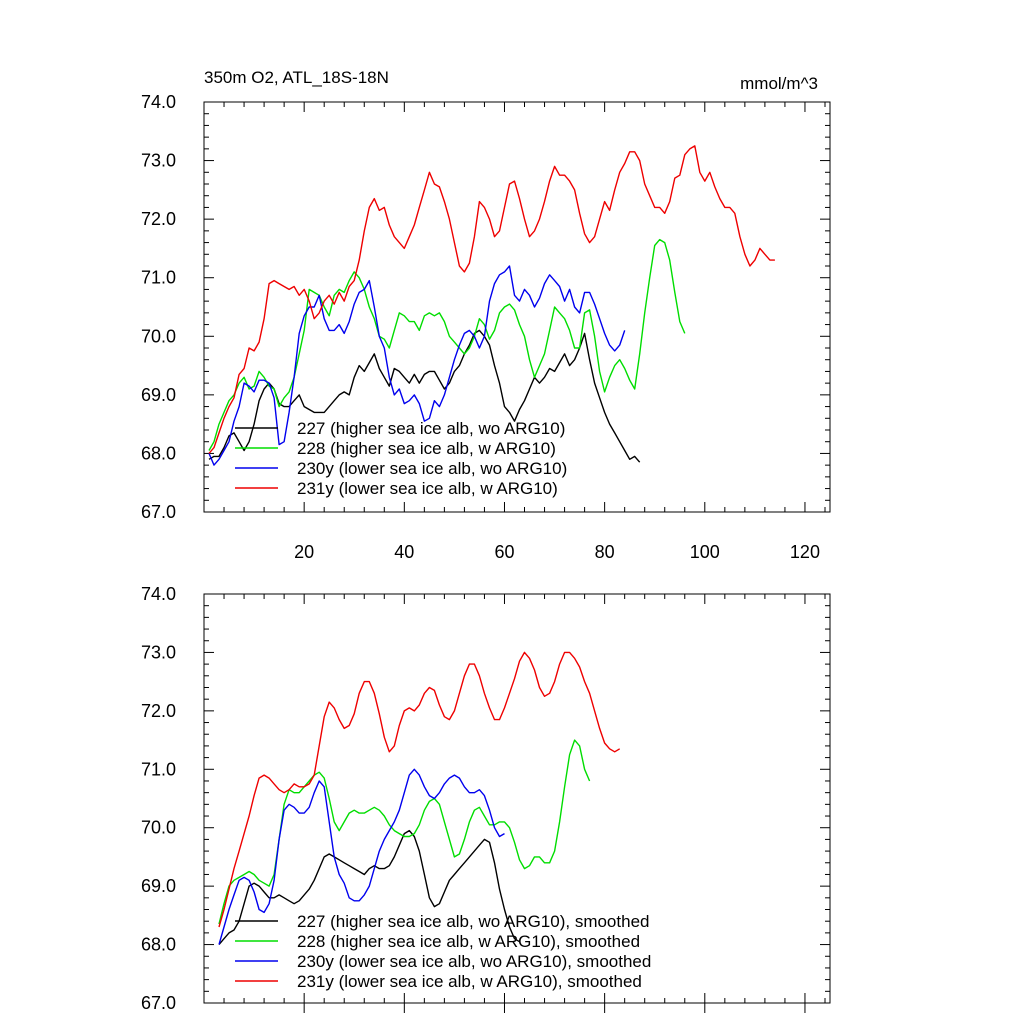 The height and width of the screenshot is (1024, 1024). I want to click on x-tick-label: 100, so click(705, 552).